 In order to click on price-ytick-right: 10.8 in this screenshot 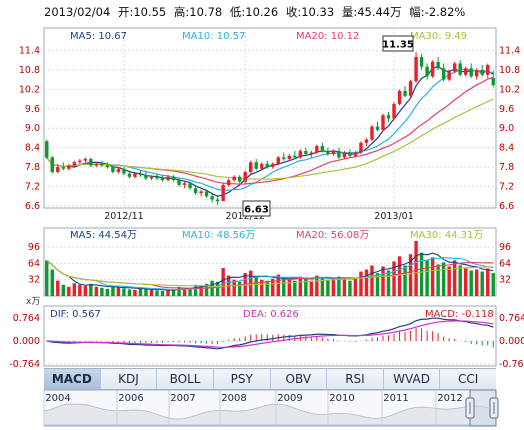, I will do `click(509, 70)`.